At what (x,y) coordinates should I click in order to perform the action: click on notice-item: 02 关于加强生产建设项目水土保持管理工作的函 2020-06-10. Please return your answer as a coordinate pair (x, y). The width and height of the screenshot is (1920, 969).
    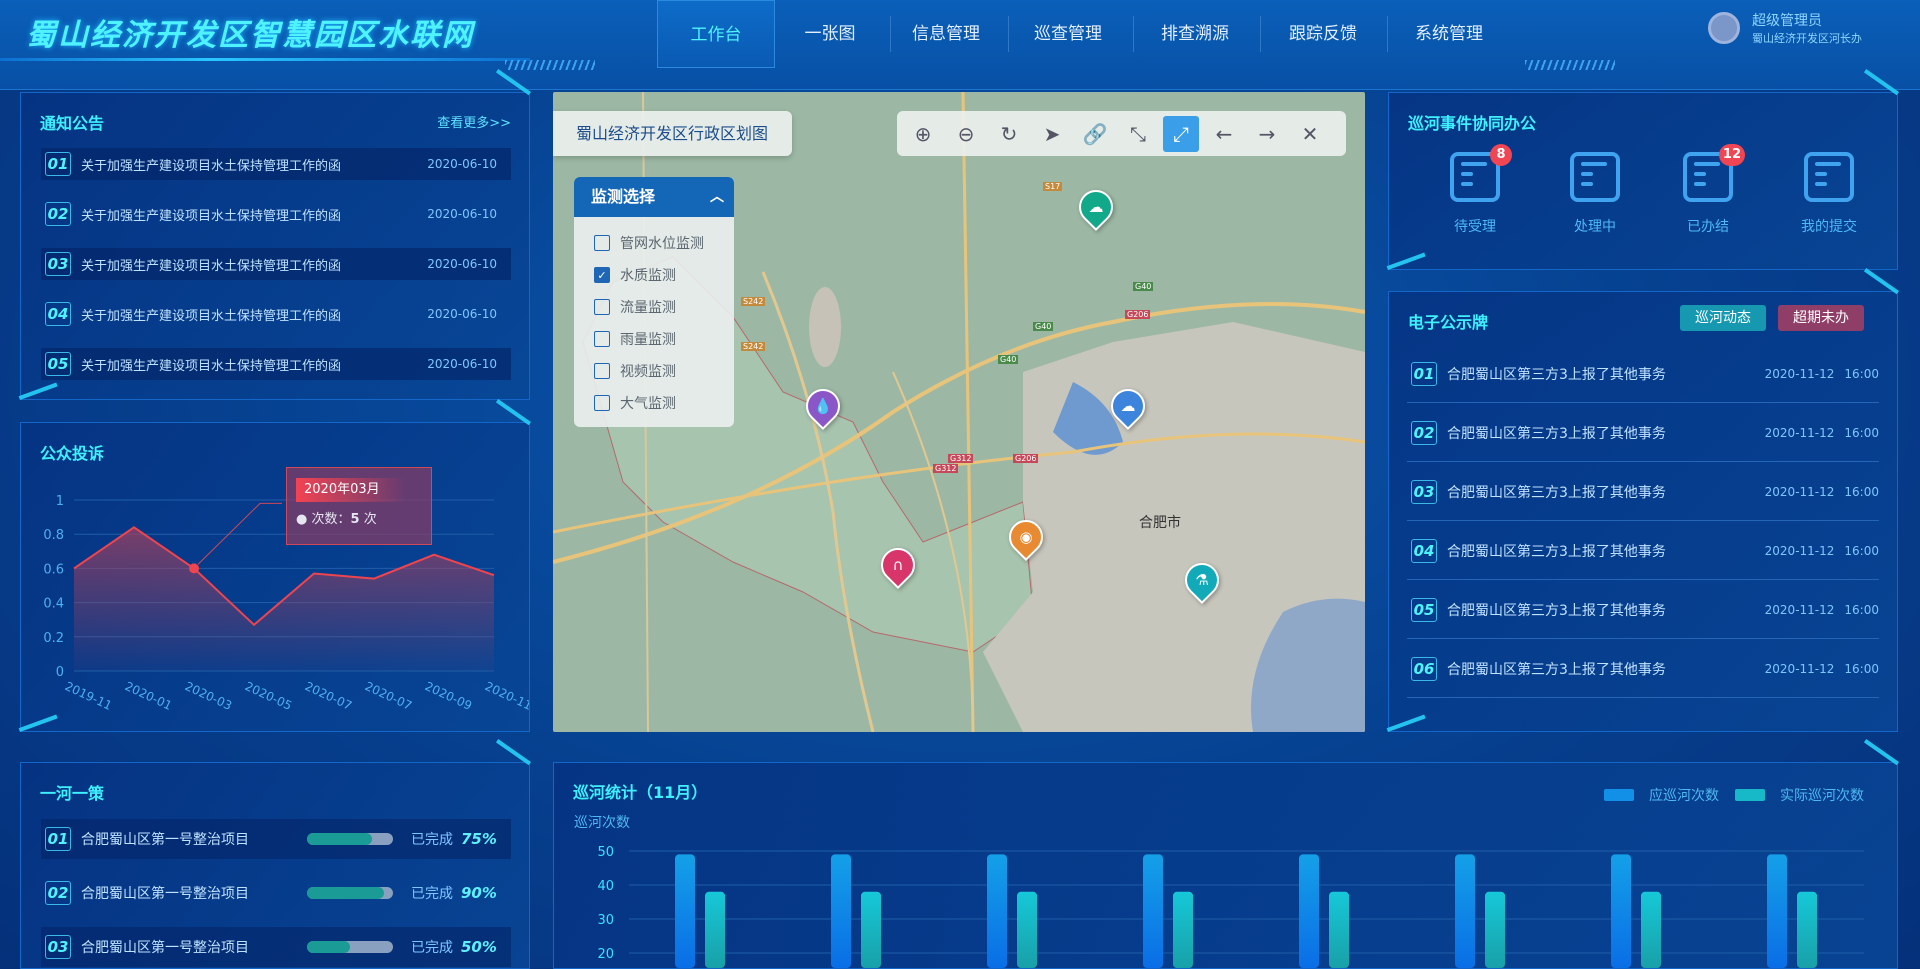
    Looking at the image, I should click on (276, 214).